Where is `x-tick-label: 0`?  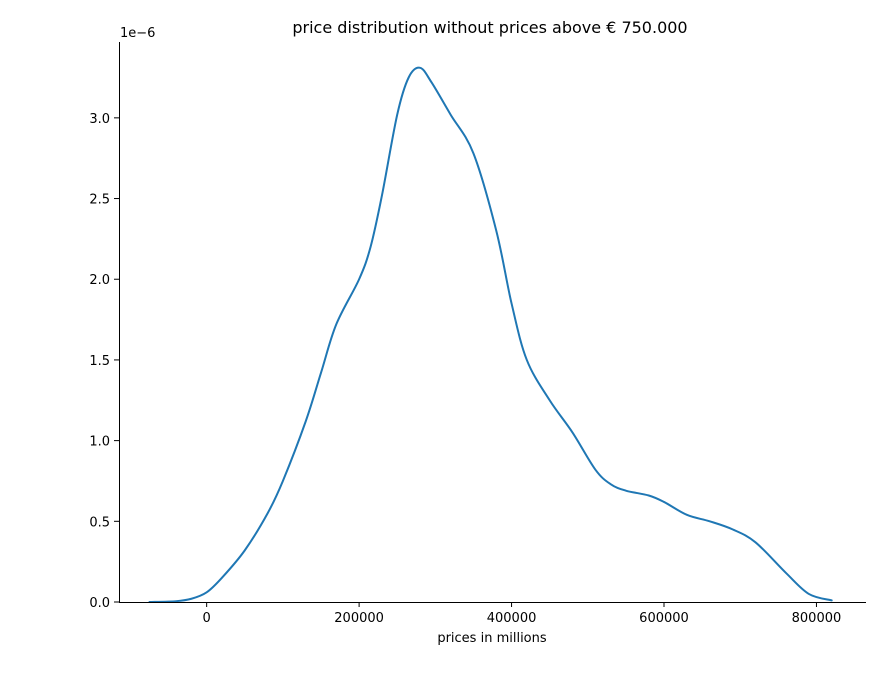
x-tick-label: 0 is located at coordinates (207, 618).